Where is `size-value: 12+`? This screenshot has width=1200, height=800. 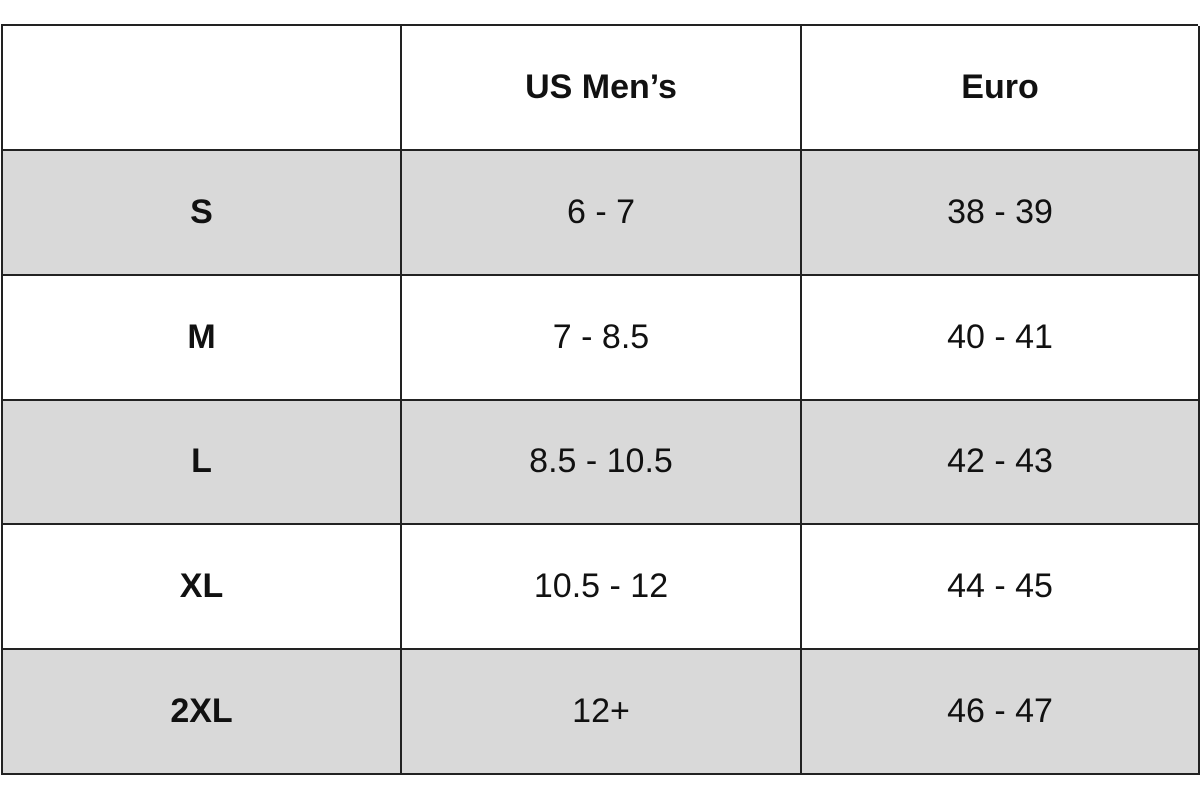 size-value: 12+ is located at coordinates (602, 712).